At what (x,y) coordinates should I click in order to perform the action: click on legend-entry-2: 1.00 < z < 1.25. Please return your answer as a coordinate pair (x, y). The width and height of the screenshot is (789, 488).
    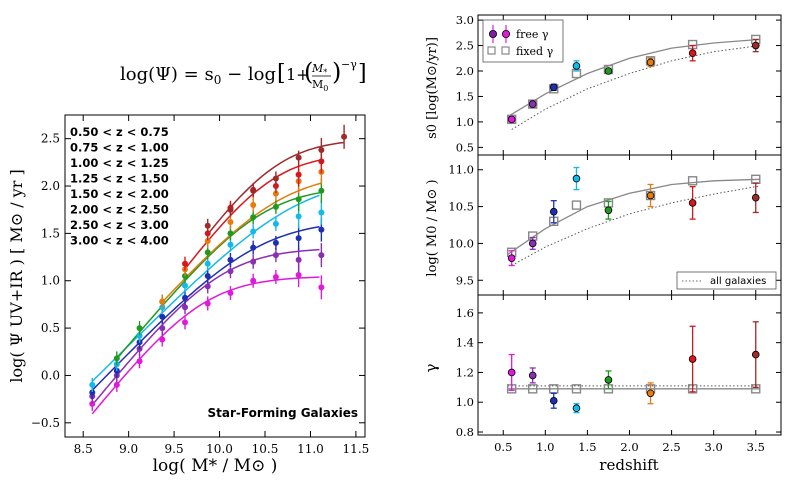
    Looking at the image, I should click on (119, 163).